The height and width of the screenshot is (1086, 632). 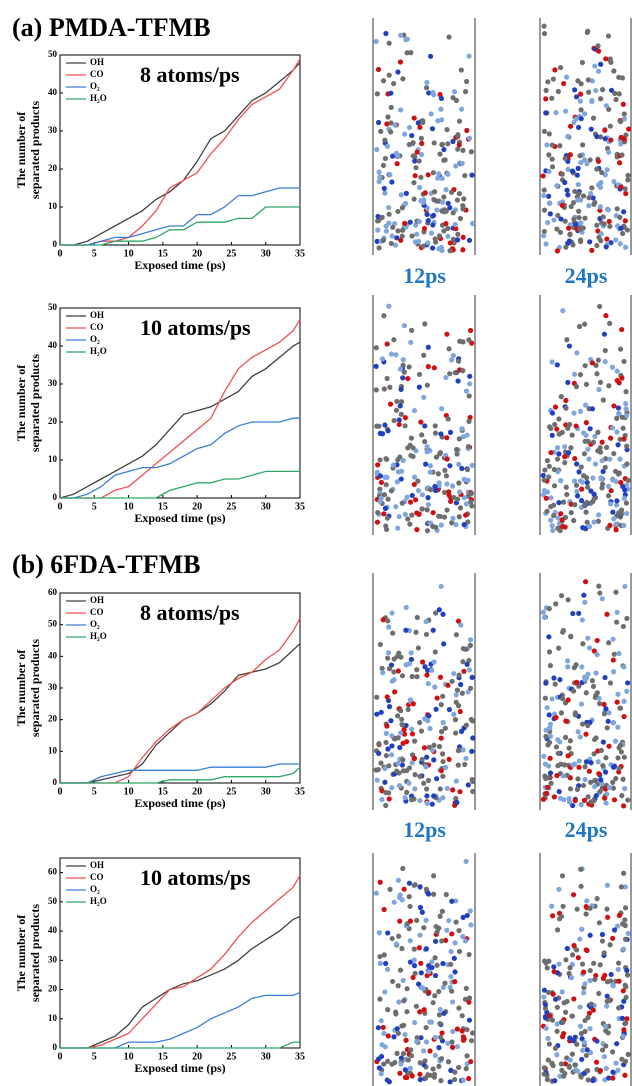 I want to click on y-tick-label: 20, so click(x=53, y=168).